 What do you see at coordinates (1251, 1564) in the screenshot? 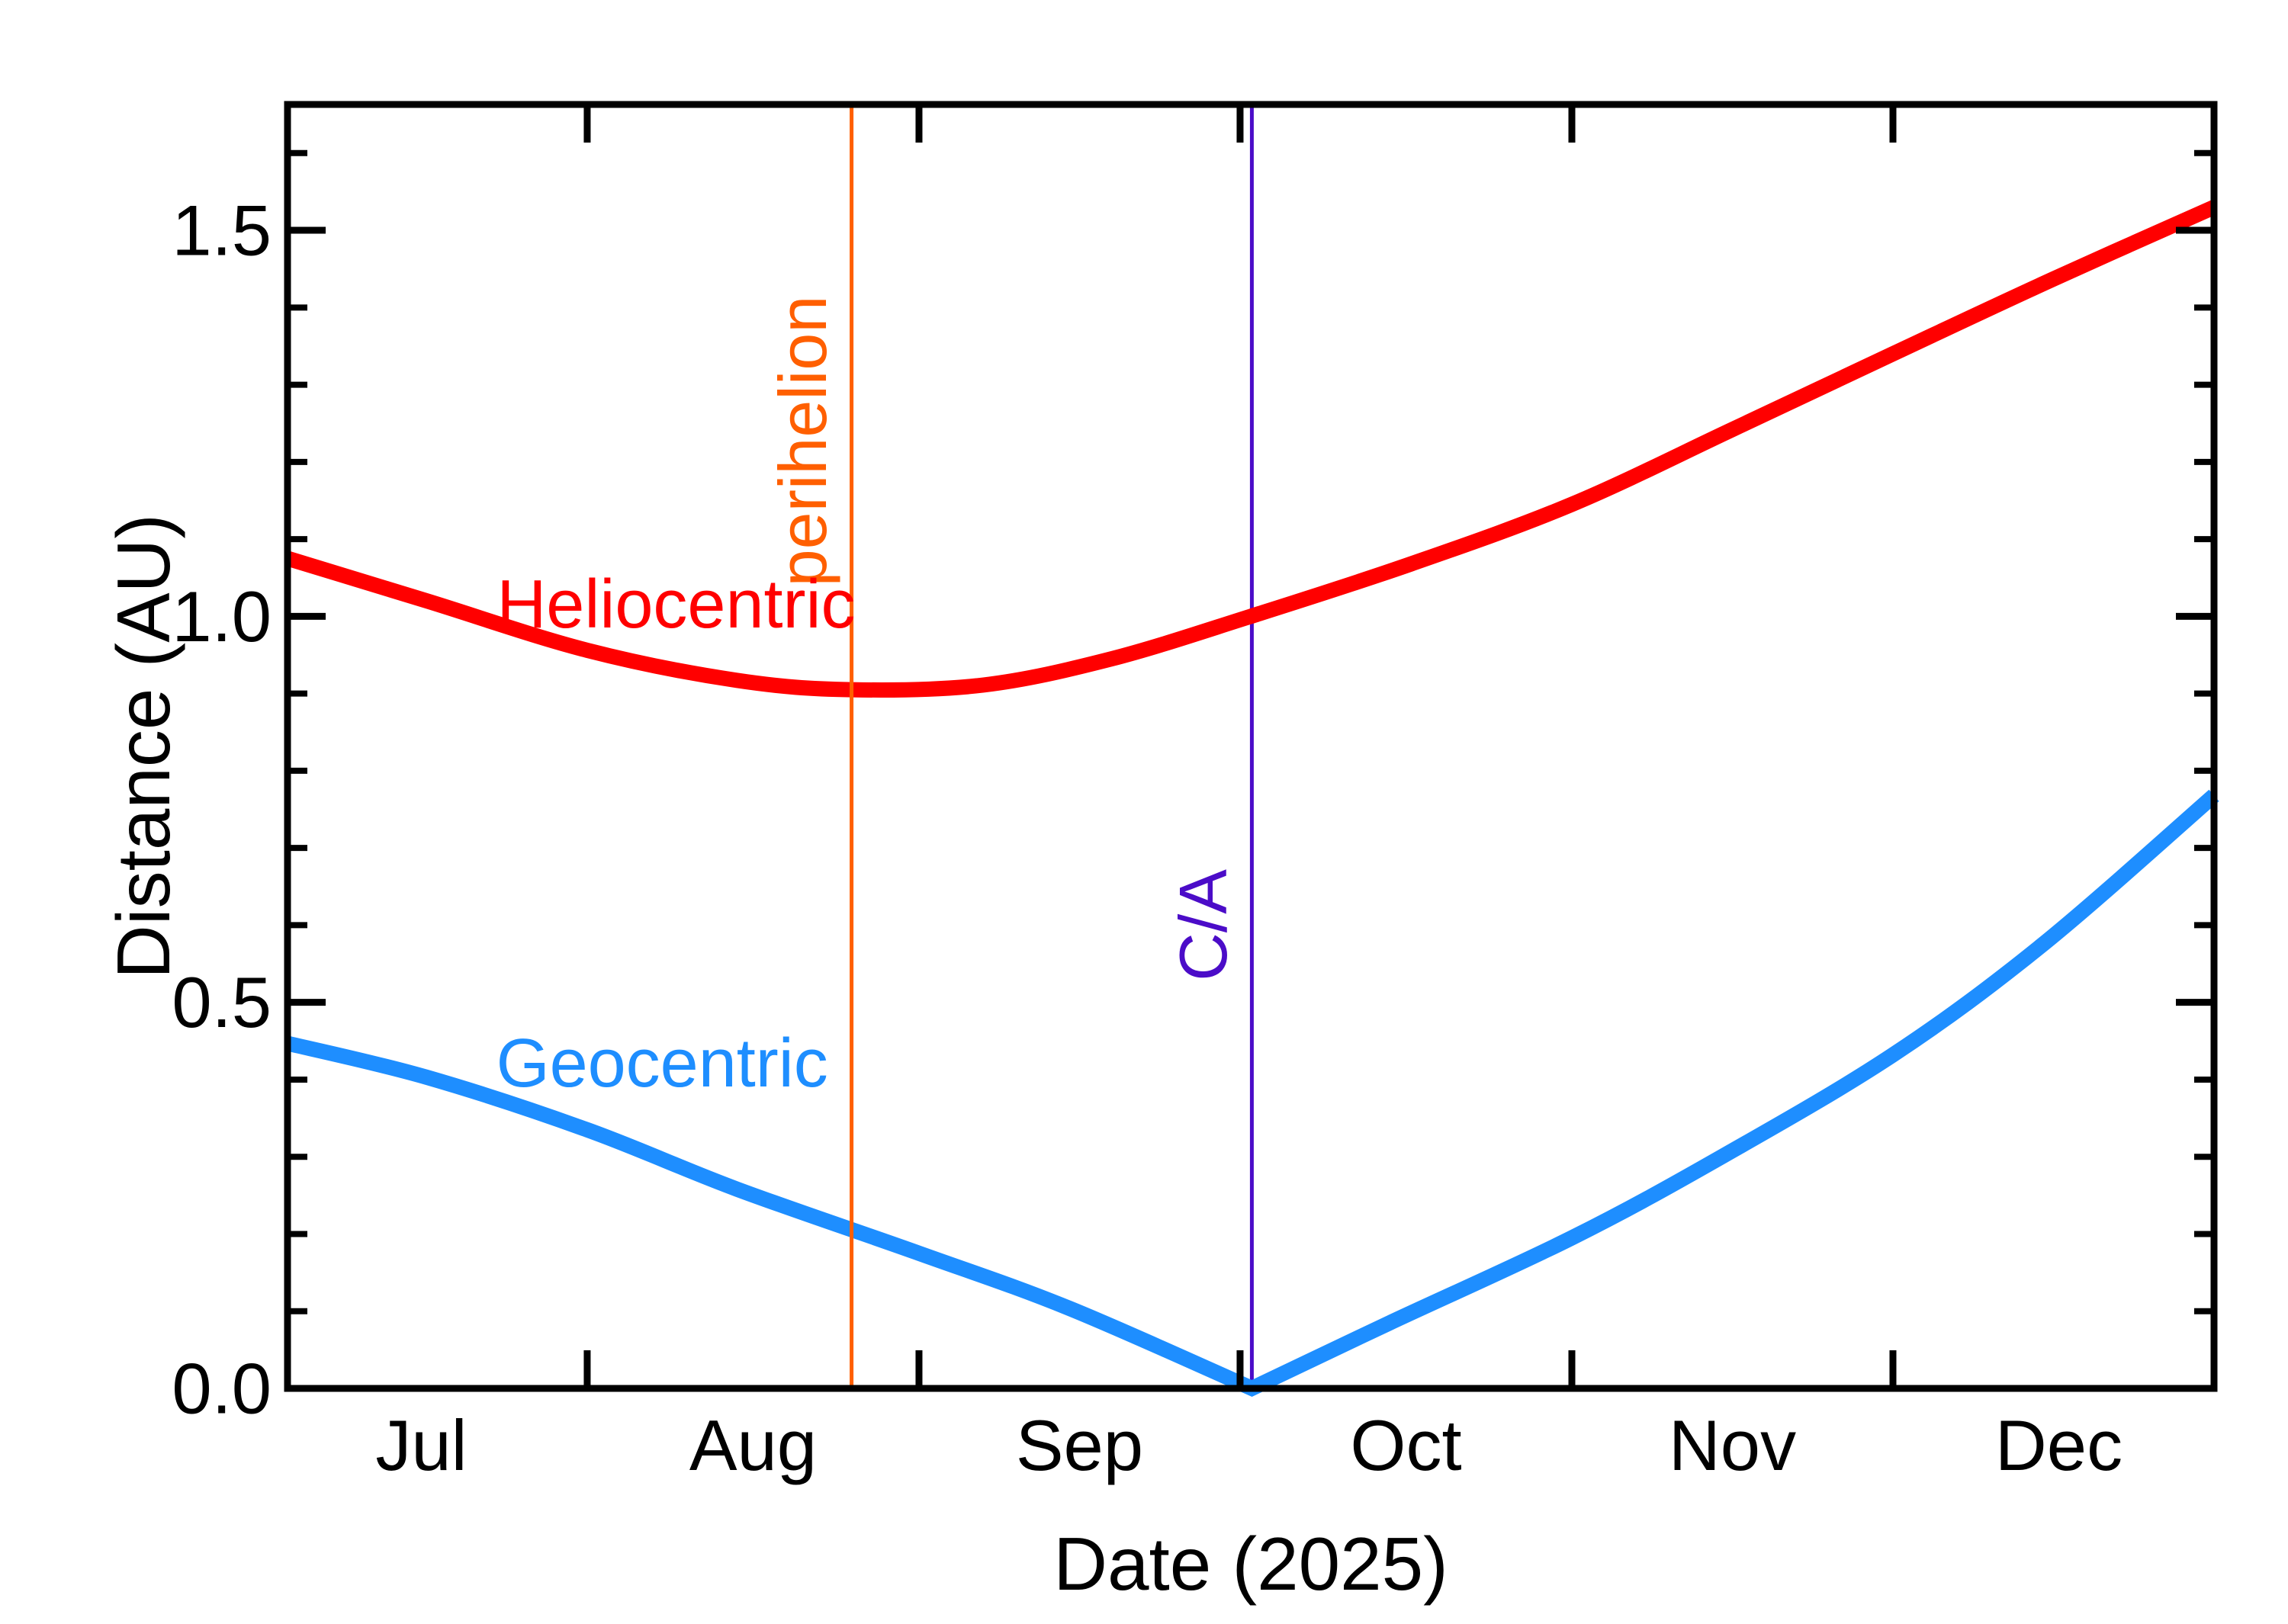
I see `x-axis-title: Date (2025)` at bounding box center [1251, 1564].